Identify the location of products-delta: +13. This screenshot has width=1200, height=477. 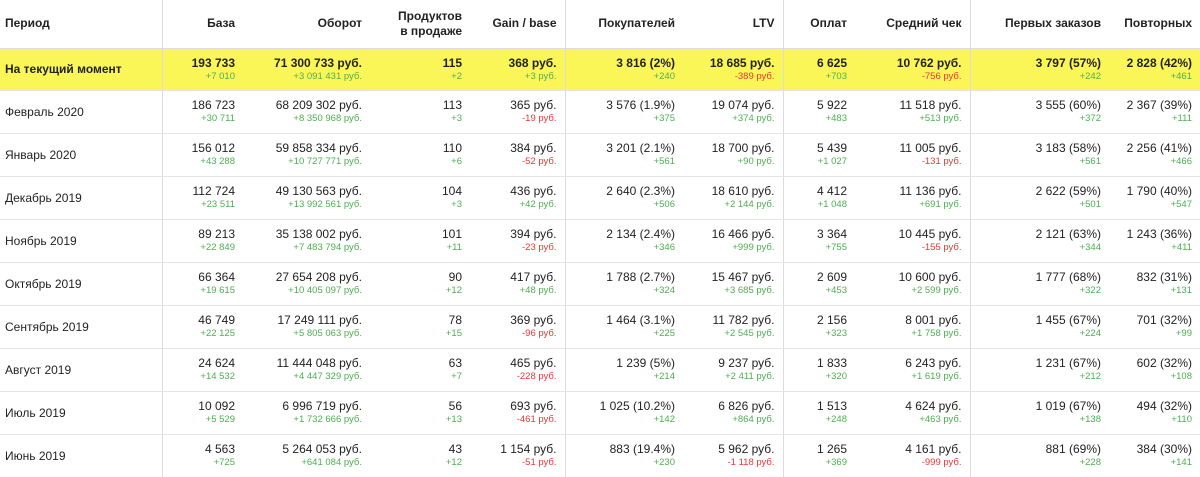
(453, 419).